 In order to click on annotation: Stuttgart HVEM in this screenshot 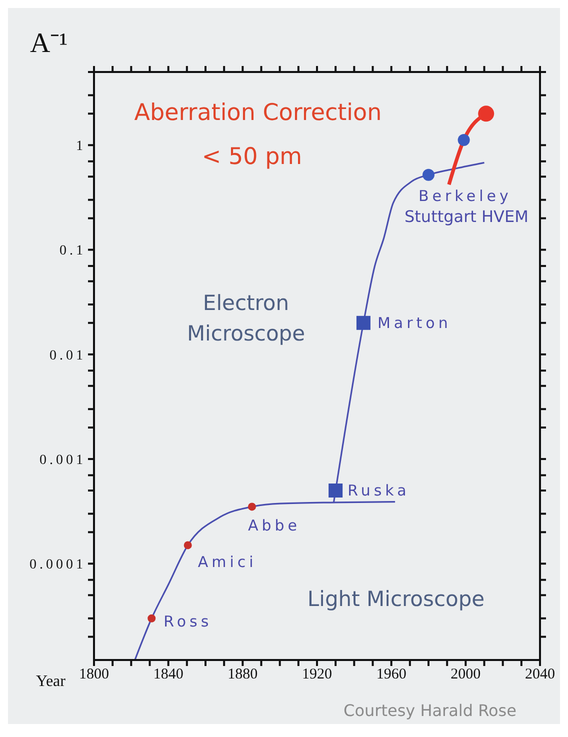, I will do `click(466, 216)`.